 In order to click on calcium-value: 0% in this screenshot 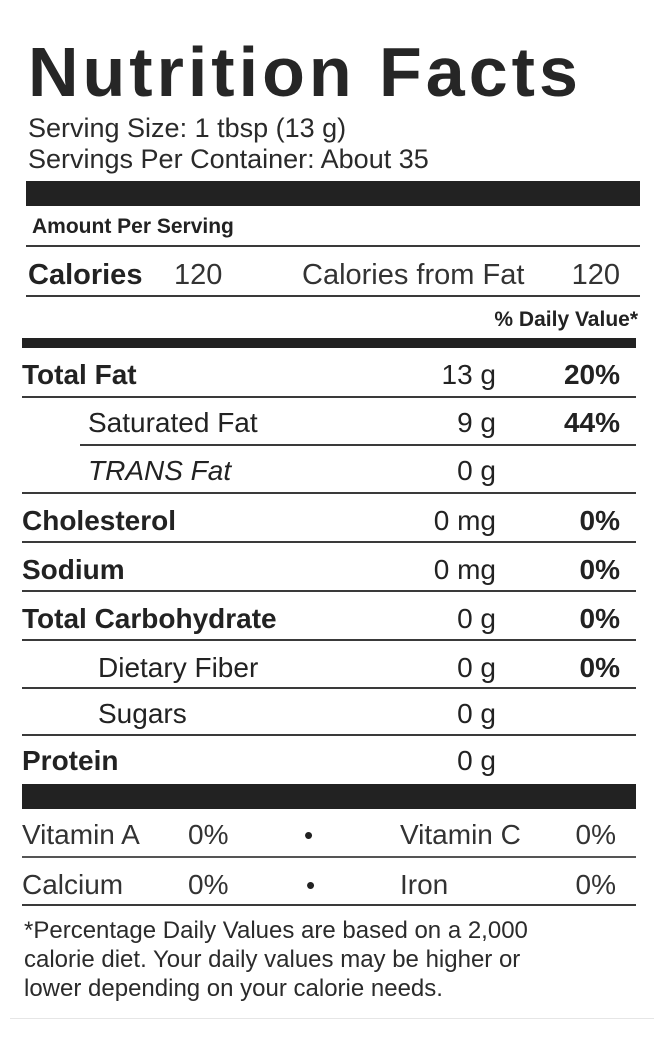, I will do `click(208, 884)`.